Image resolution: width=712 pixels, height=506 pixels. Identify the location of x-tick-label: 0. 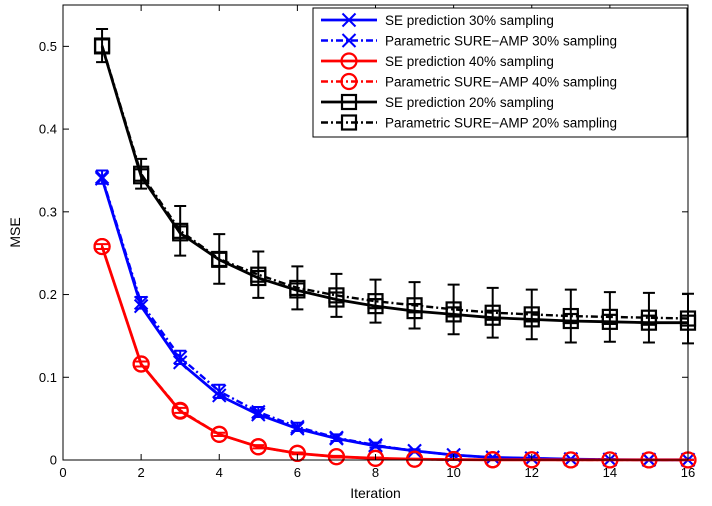
(62, 472).